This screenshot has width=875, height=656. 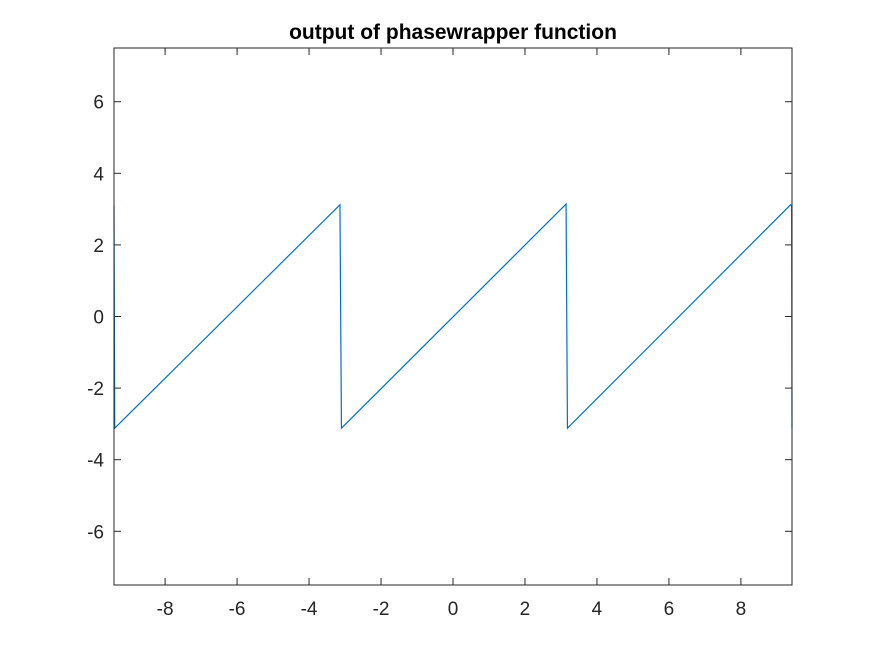 I want to click on x-tick-label: -4, so click(x=309, y=609).